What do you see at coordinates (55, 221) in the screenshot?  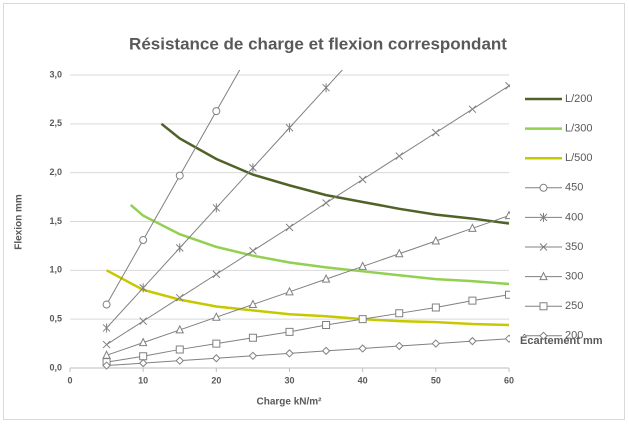 I see `y-tick-label: 1,5` at bounding box center [55, 221].